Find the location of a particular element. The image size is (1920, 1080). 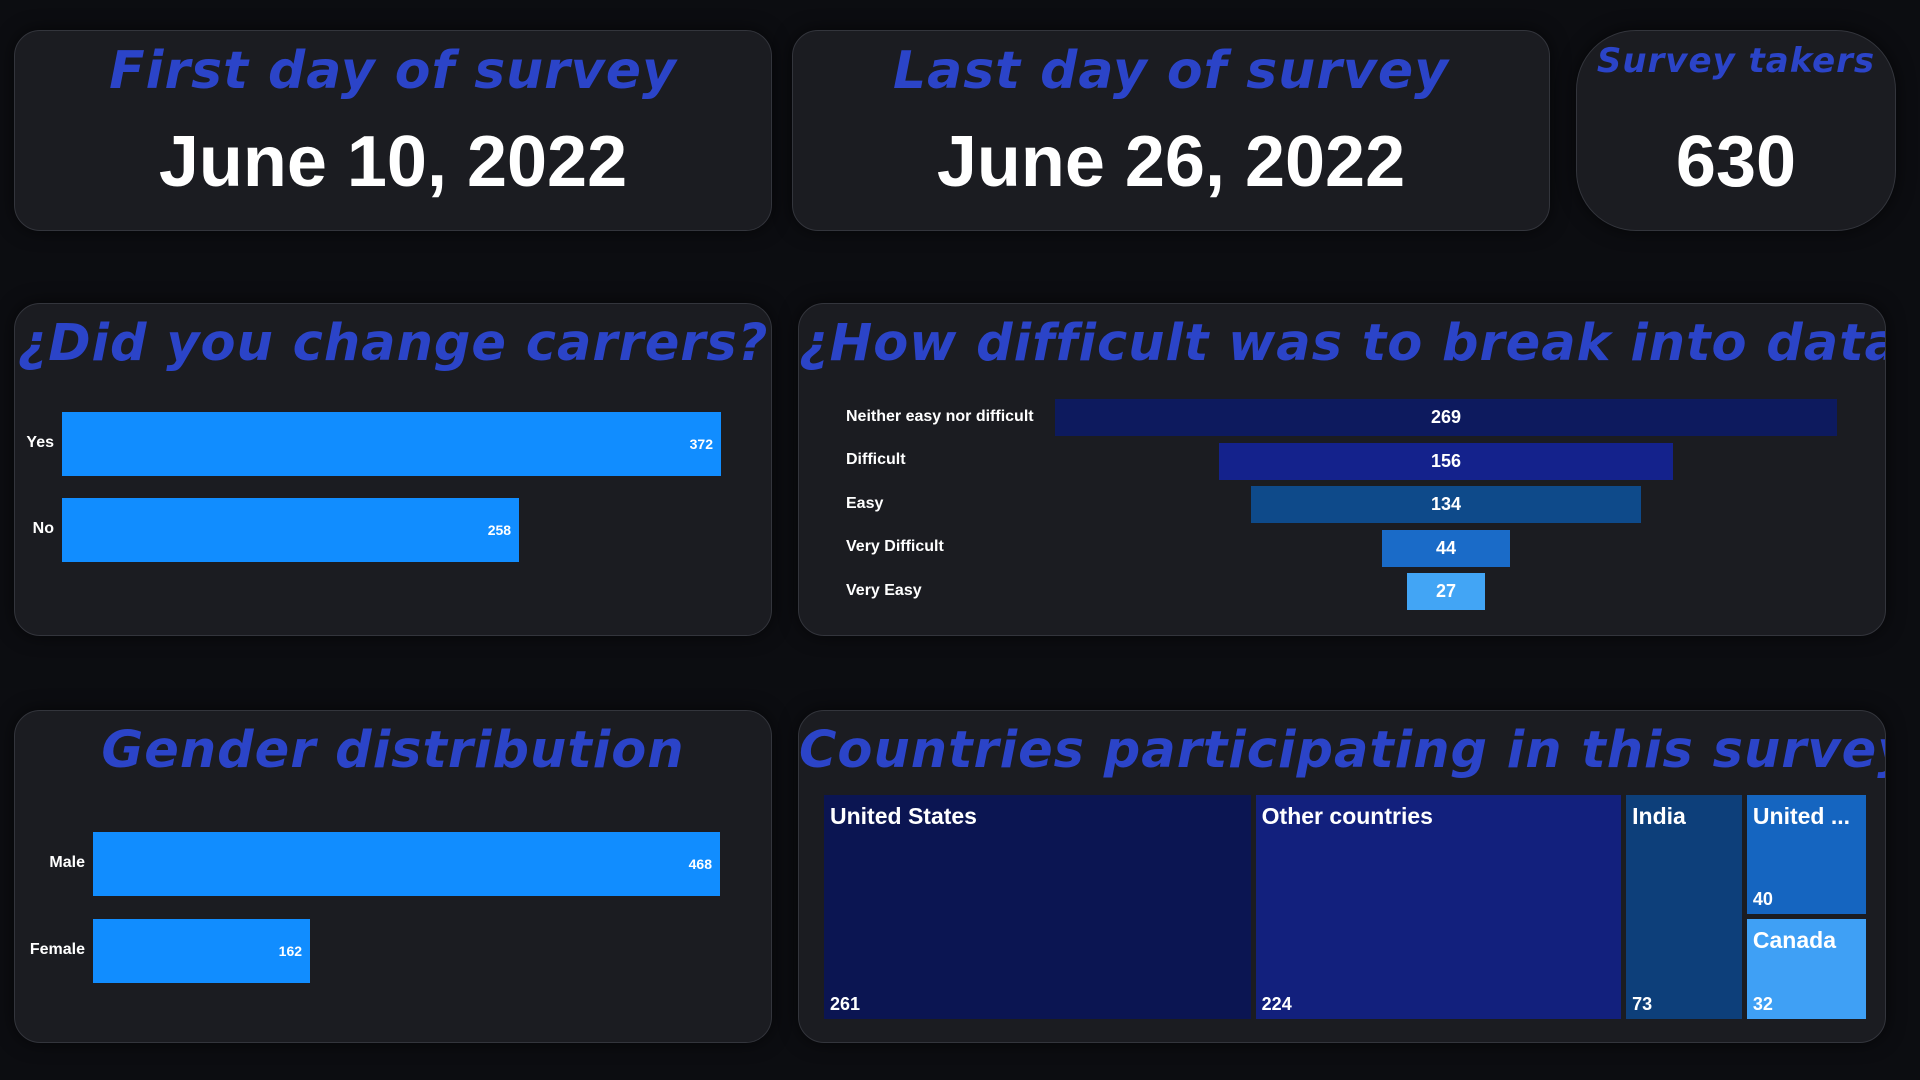

survey-takers-card: Survey takers 630 is located at coordinates (1736, 130).